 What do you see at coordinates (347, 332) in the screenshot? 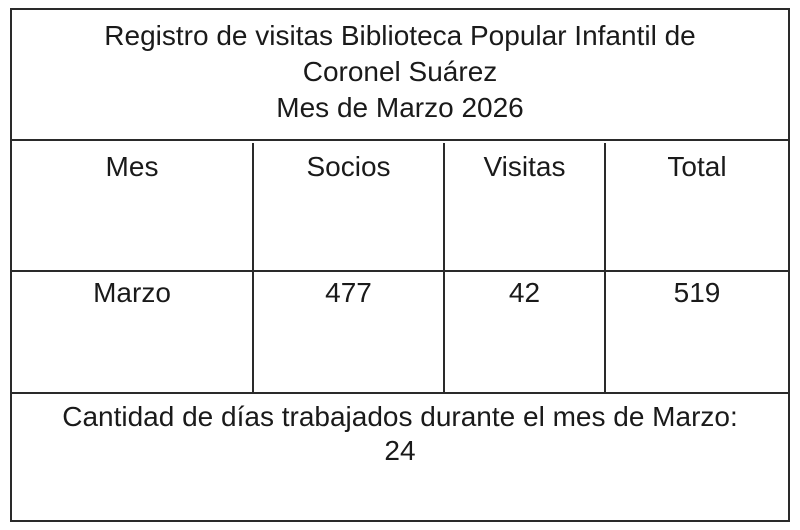
I see `cell-socios: 477` at bounding box center [347, 332].